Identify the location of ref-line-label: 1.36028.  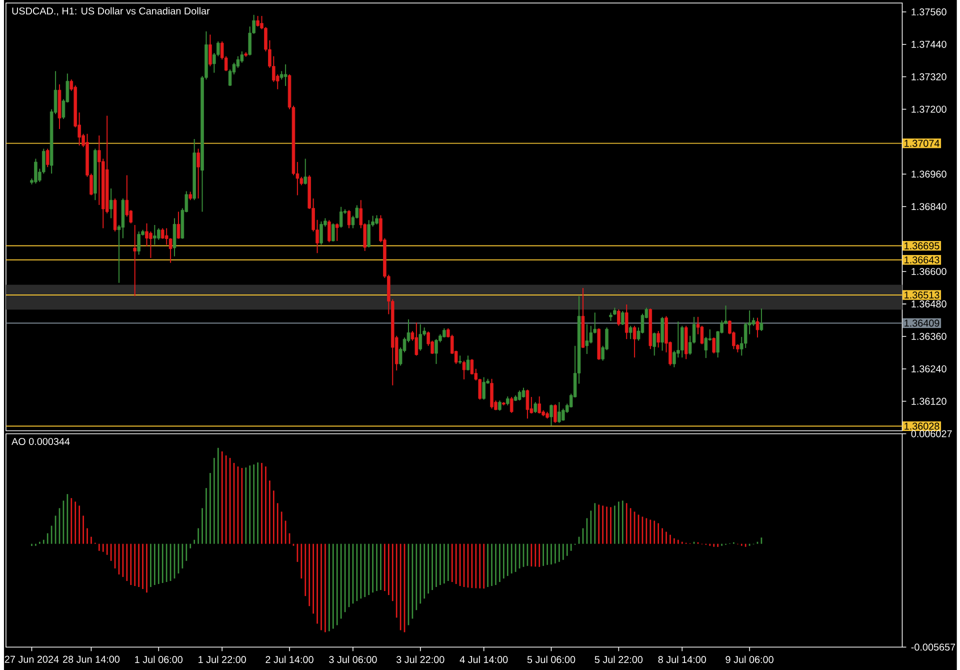
(922, 426).